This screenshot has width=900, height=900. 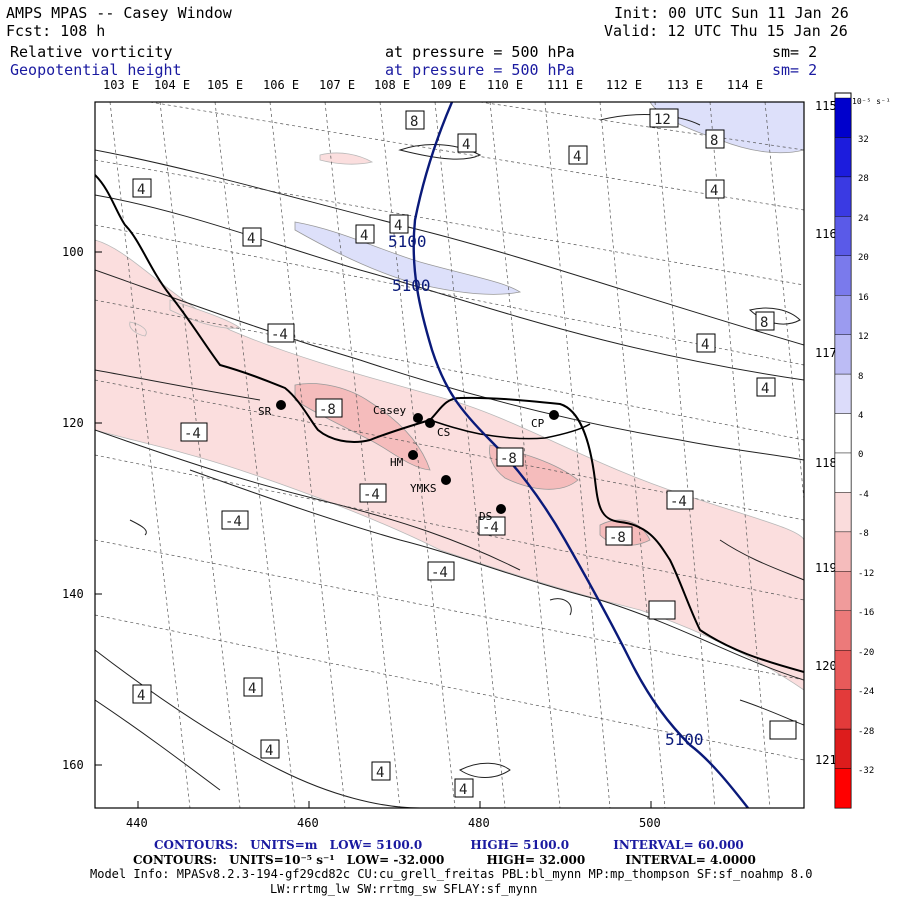 What do you see at coordinates (485, 516) in the screenshot?
I see `svg-text: DS` at bounding box center [485, 516].